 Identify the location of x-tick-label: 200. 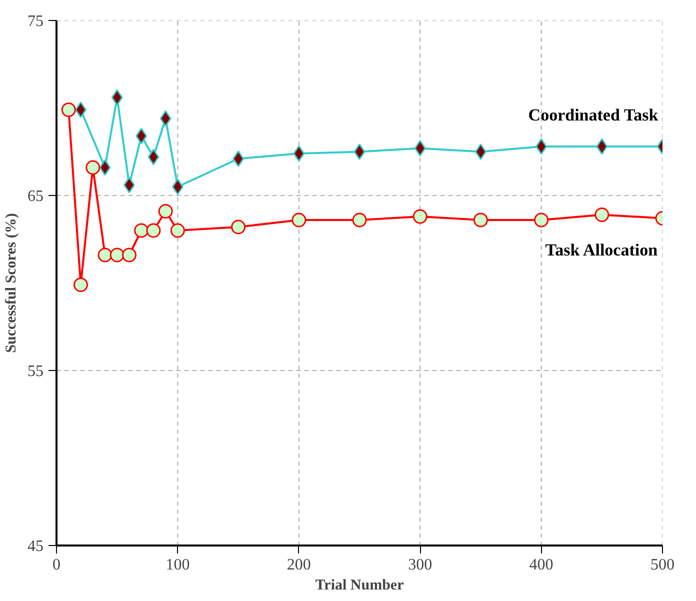
(298, 565).